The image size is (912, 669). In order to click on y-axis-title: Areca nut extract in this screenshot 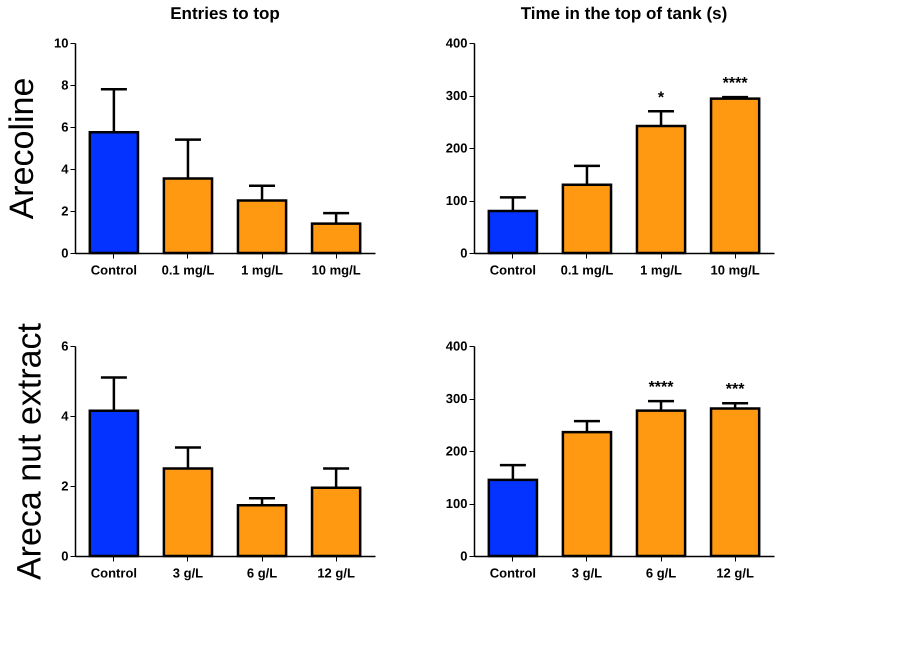, I will do `click(29, 451)`.